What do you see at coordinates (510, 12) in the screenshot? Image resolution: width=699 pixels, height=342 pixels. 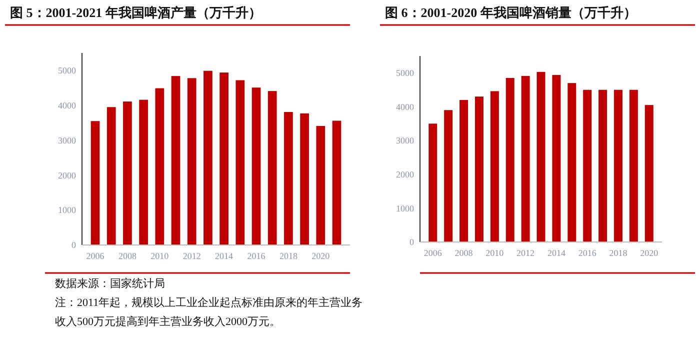 I see `chart-title: 图 6：2001-2020 年我国啤酒销量（万千升）` at bounding box center [510, 12].